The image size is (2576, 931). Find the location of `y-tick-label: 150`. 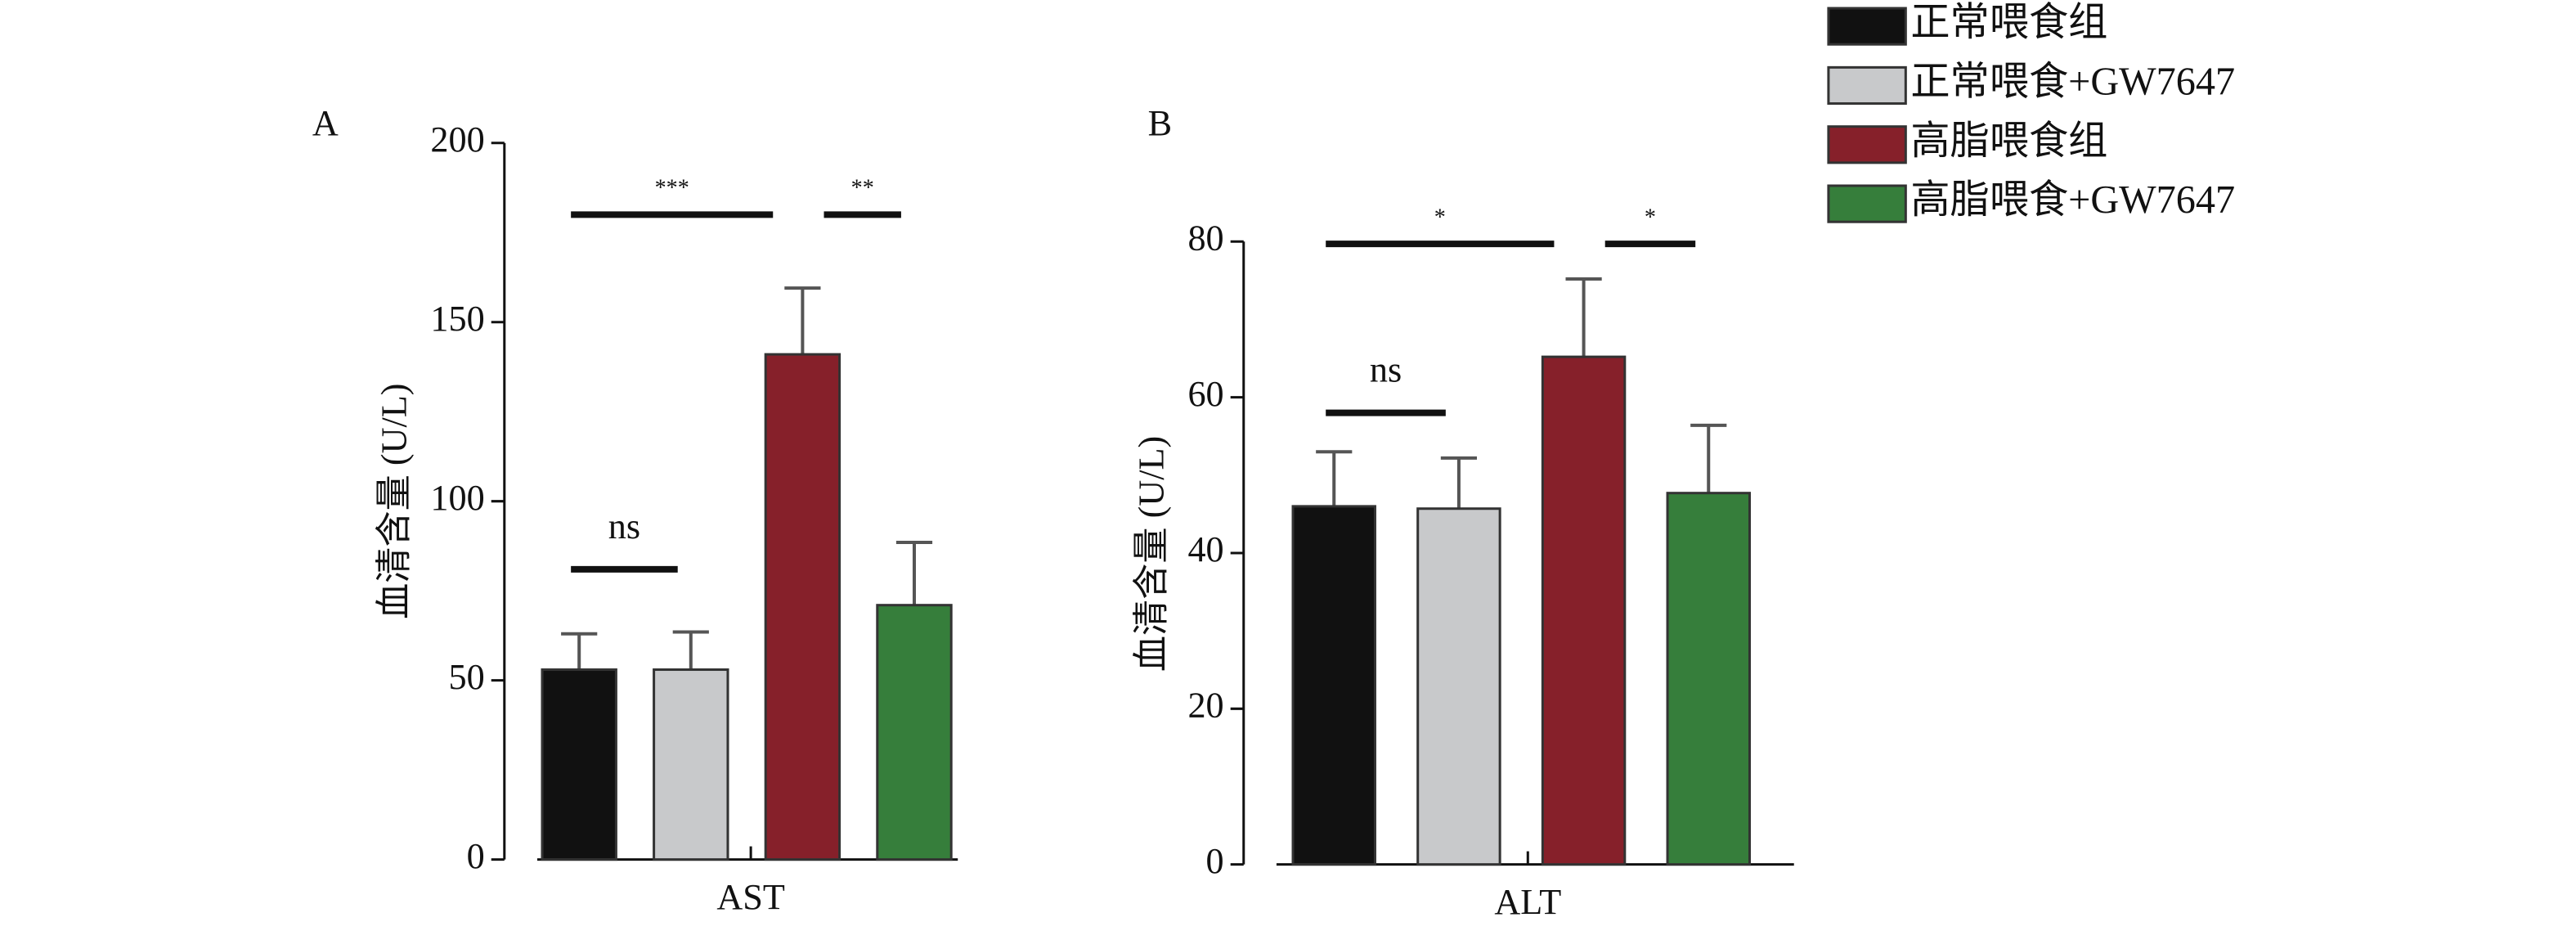

y-tick-label: 150 is located at coordinates (457, 319).